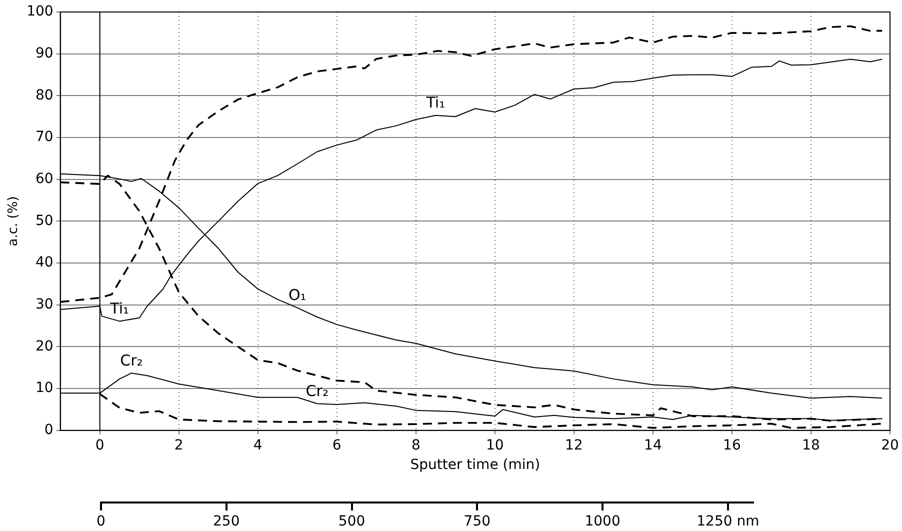 Image resolution: width=902 pixels, height=531 pixels. I want to click on x-tick-label: 4, so click(257, 445).